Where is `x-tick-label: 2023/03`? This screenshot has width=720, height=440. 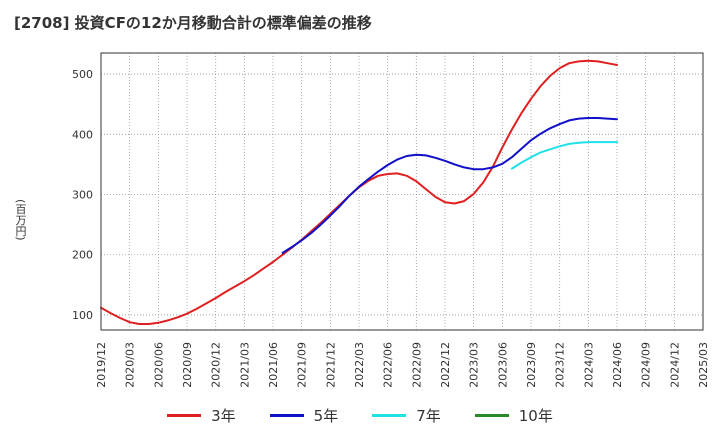 x-tick-label: 2023/03 is located at coordinates (474, 365).